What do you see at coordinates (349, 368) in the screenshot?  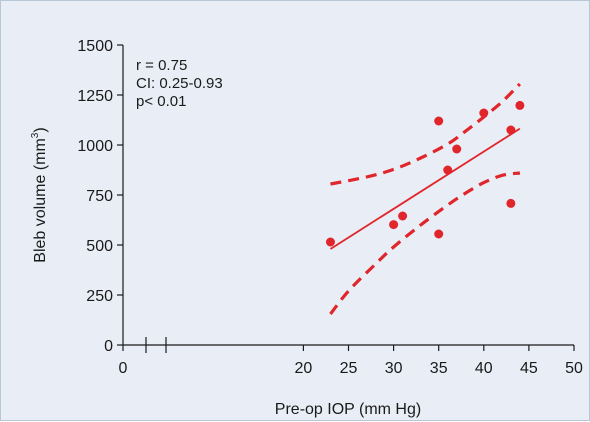 I see `x-tick-label: 25` at bounding box center [349, 368].